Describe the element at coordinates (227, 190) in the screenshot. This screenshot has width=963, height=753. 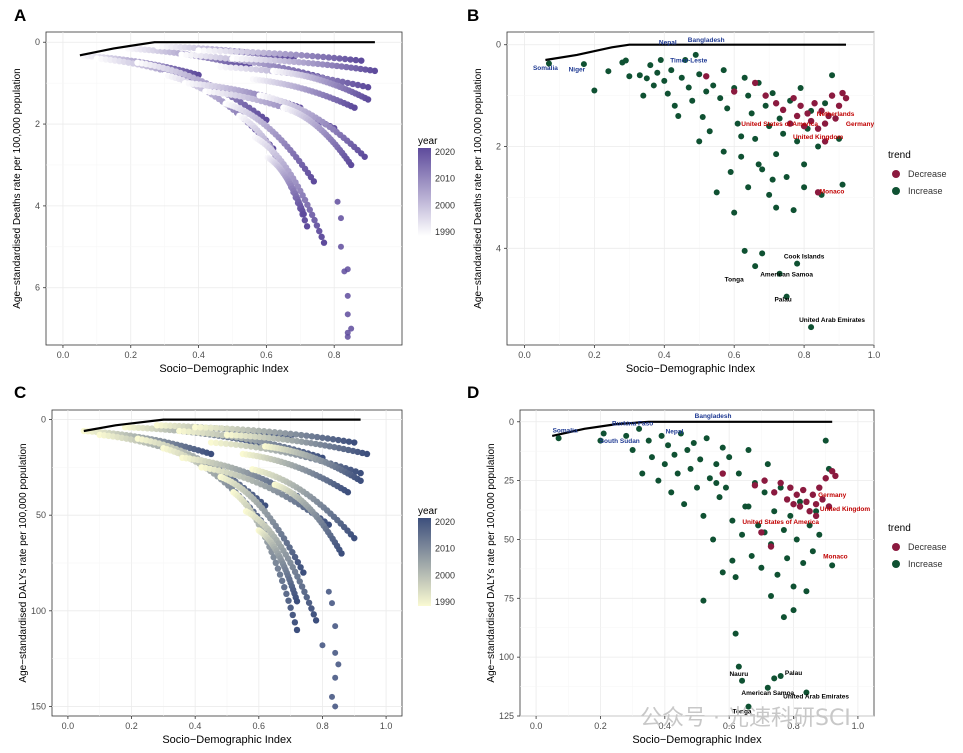
I see `plot-area` at that location.